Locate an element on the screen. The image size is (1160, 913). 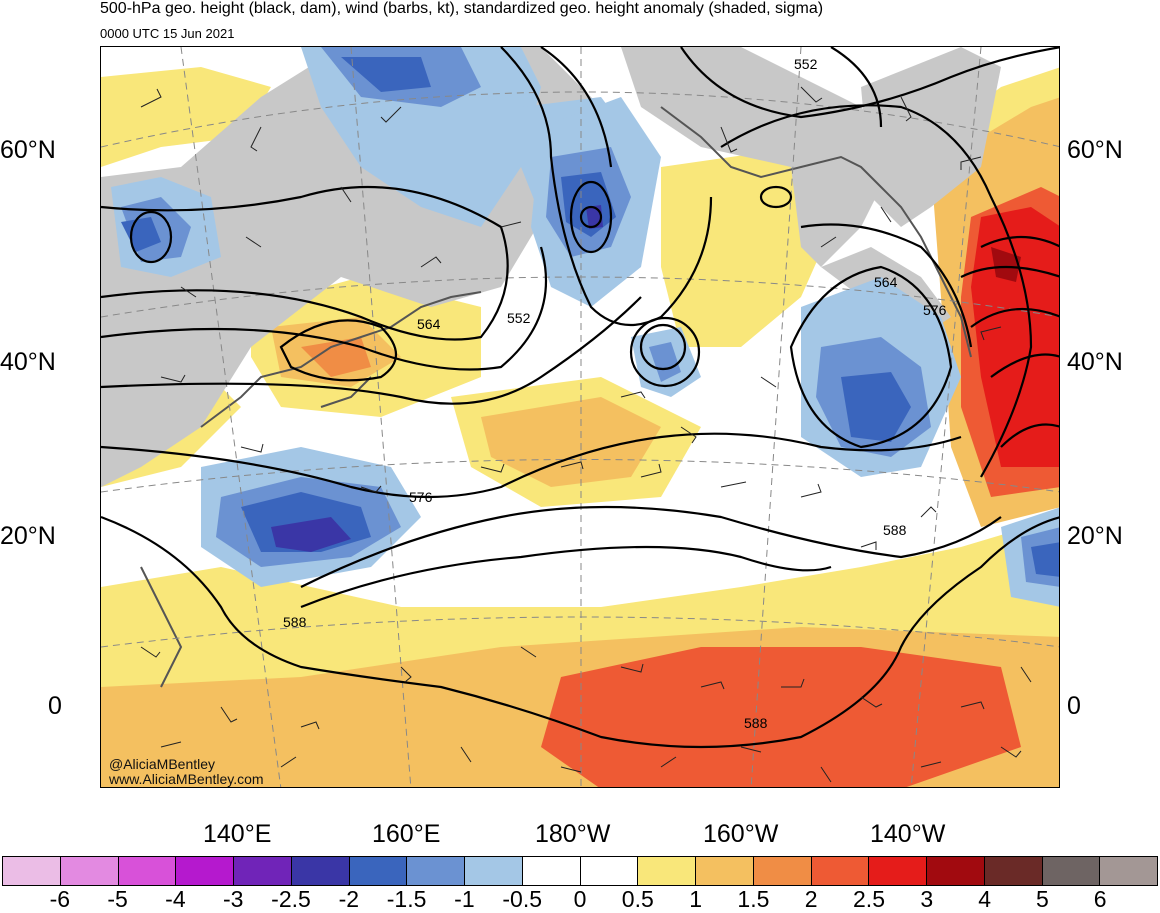
colorbar-label: -1 is located at coordinates (464, 899).